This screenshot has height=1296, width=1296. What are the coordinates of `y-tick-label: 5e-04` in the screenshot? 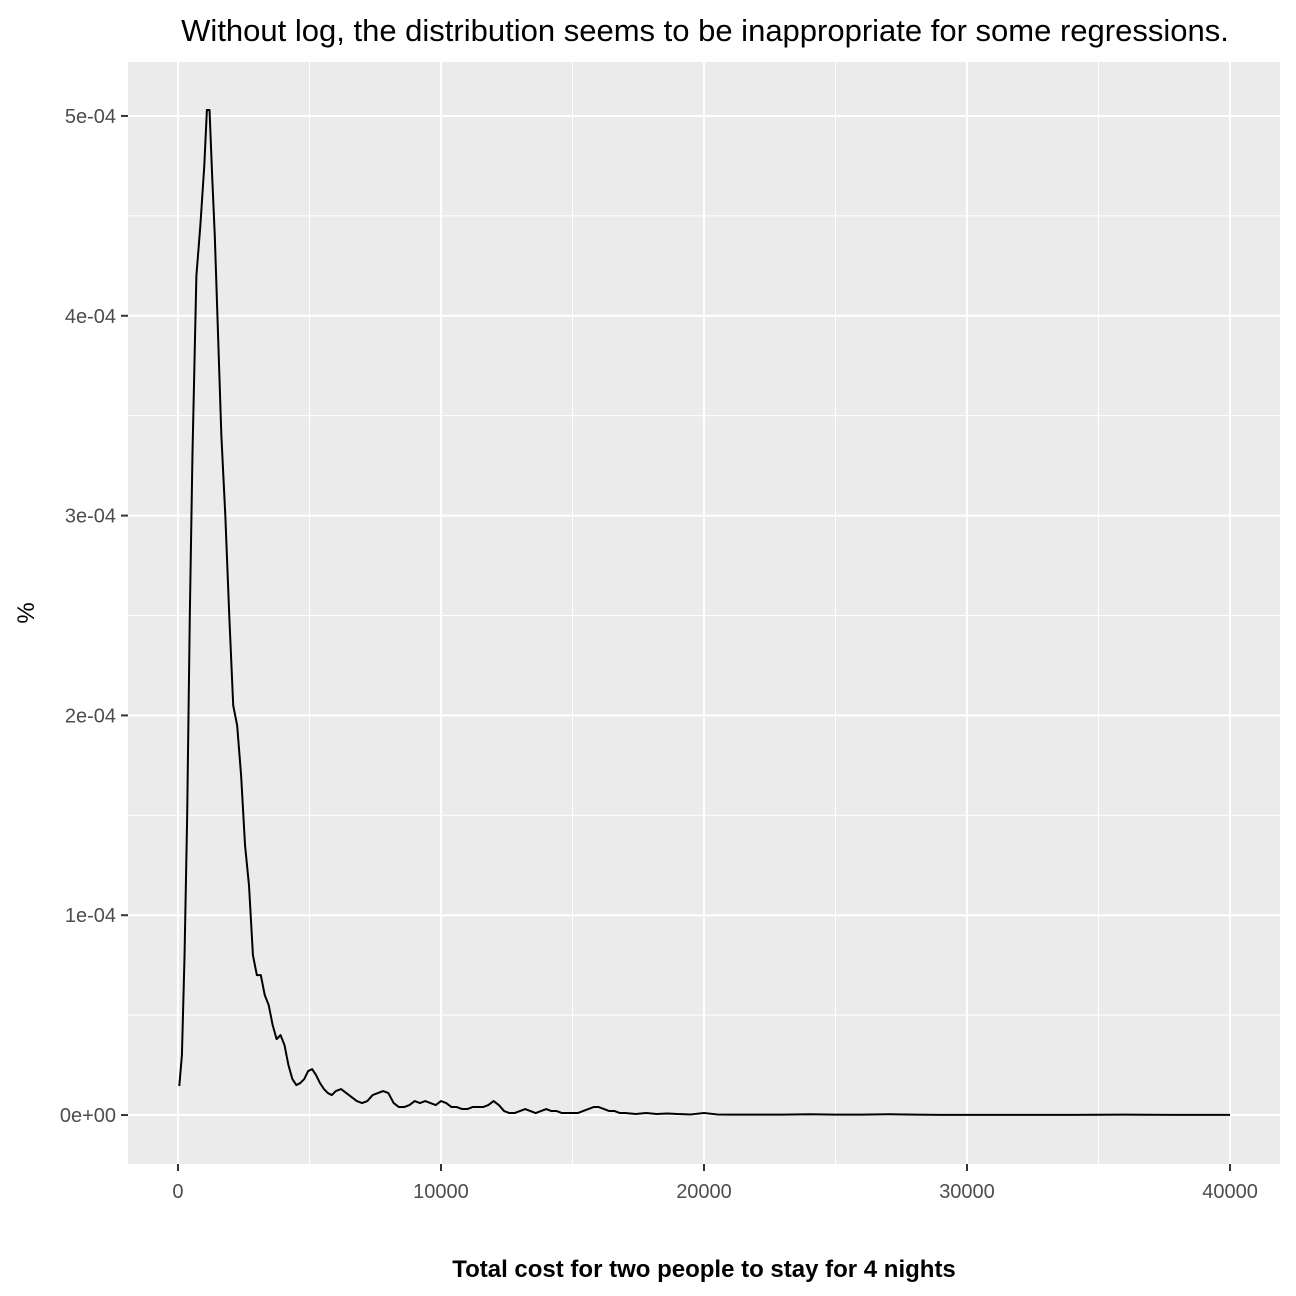 It's located at (90, 117).